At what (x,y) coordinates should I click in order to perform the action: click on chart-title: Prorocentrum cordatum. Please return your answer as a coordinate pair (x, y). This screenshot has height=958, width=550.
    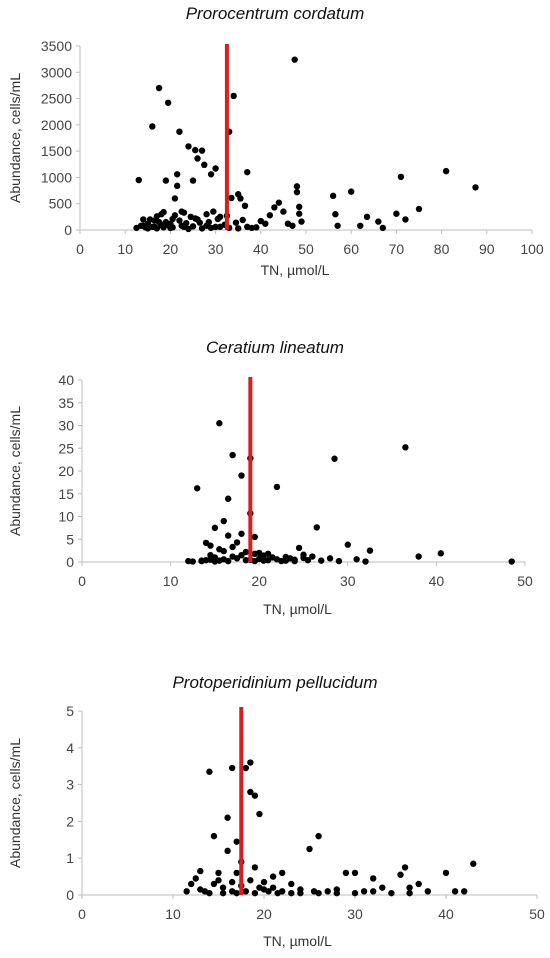
    Looking at the image, I should click on (275, 13).